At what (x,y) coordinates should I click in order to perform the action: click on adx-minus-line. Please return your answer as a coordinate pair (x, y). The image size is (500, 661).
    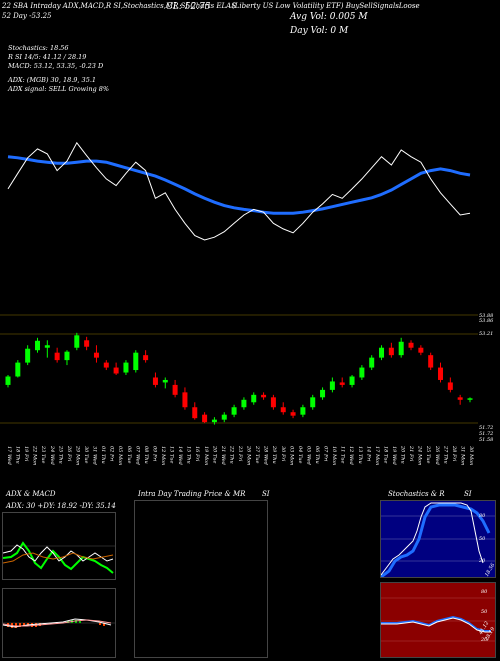
    Looking at the image, I should click on (58, 553).